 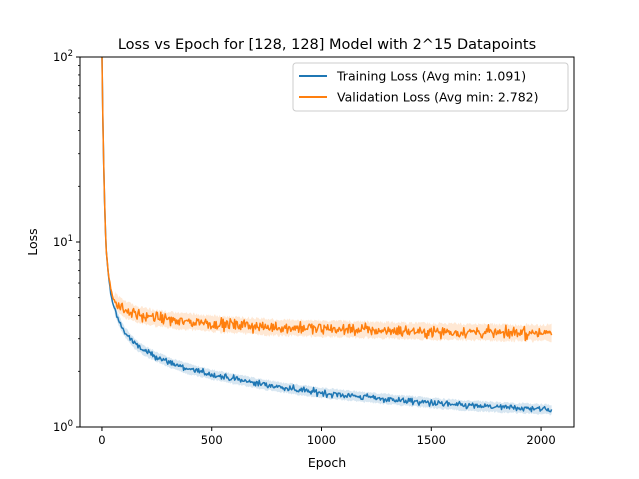 What do you see at coordinates (63, 56) in the screenshot?
I see `y-tick-label: 10²` at bounding box center [63, 56].